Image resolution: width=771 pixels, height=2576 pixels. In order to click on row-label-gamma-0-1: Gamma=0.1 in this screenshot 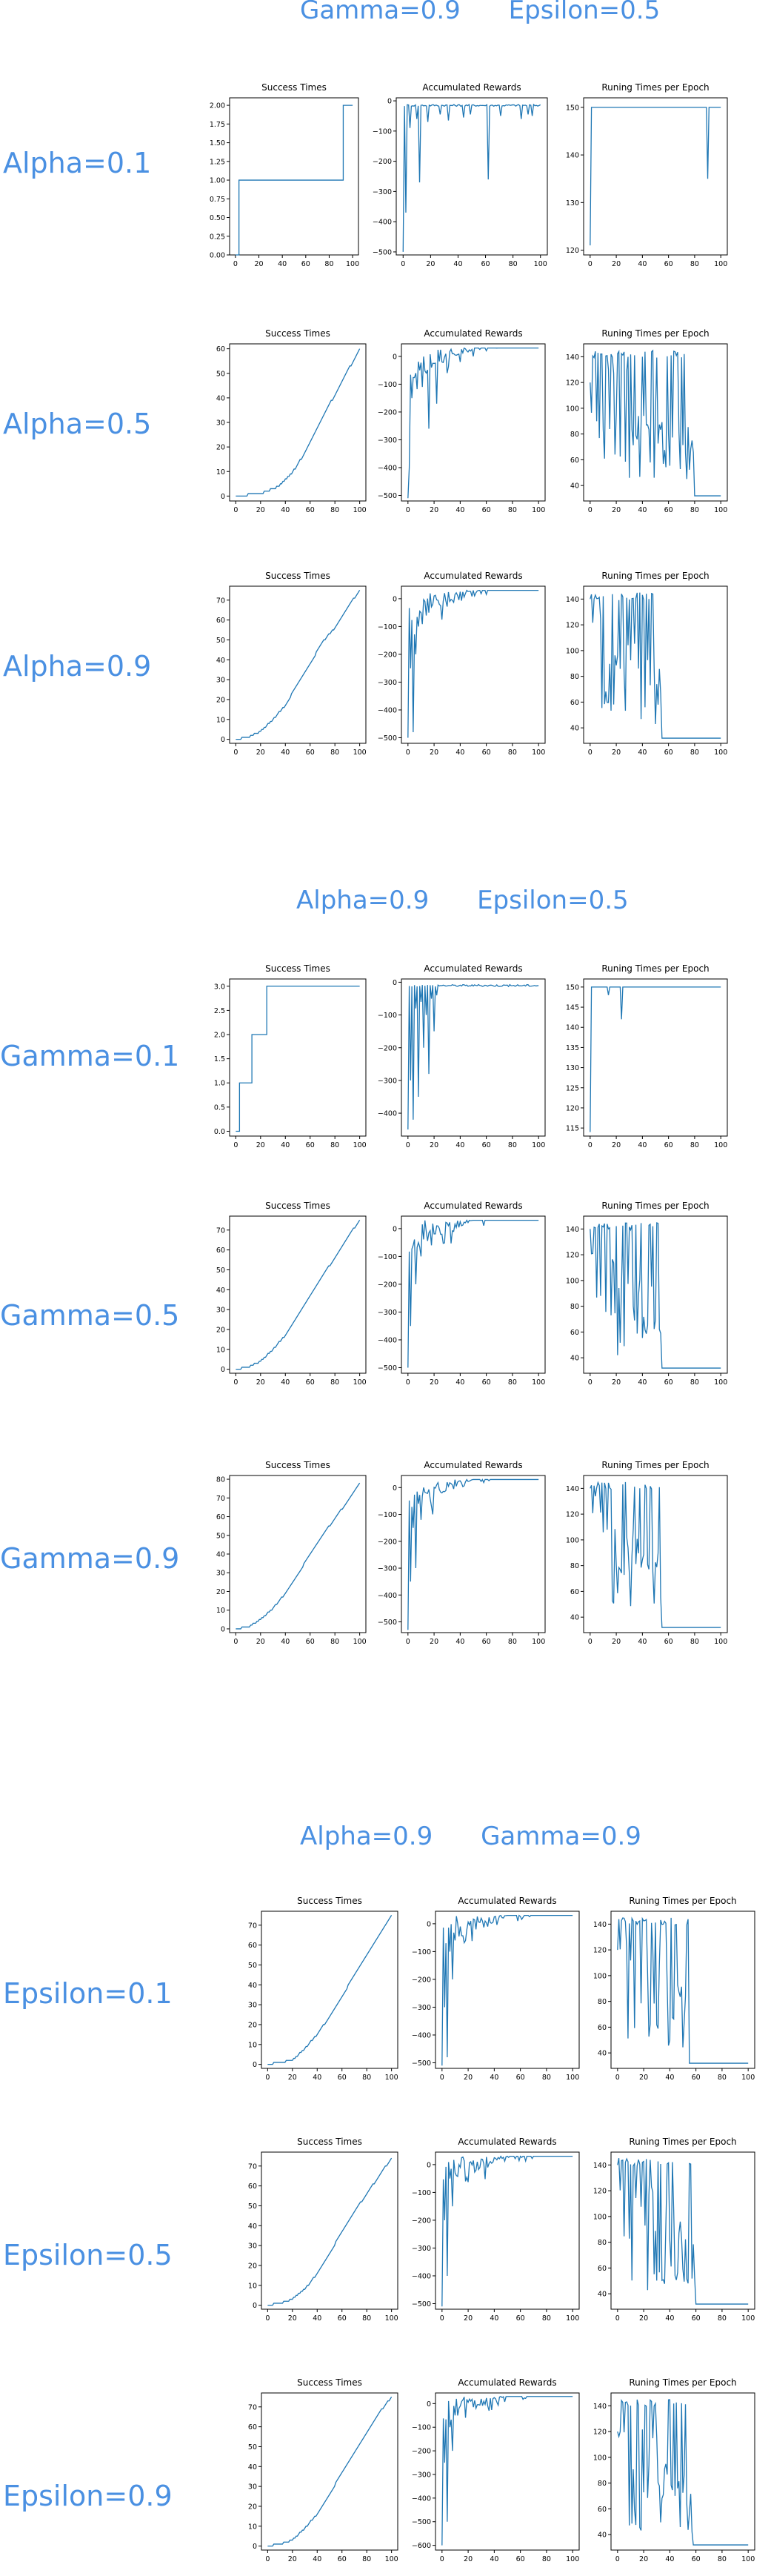, I will do `click(90, 1056)`.